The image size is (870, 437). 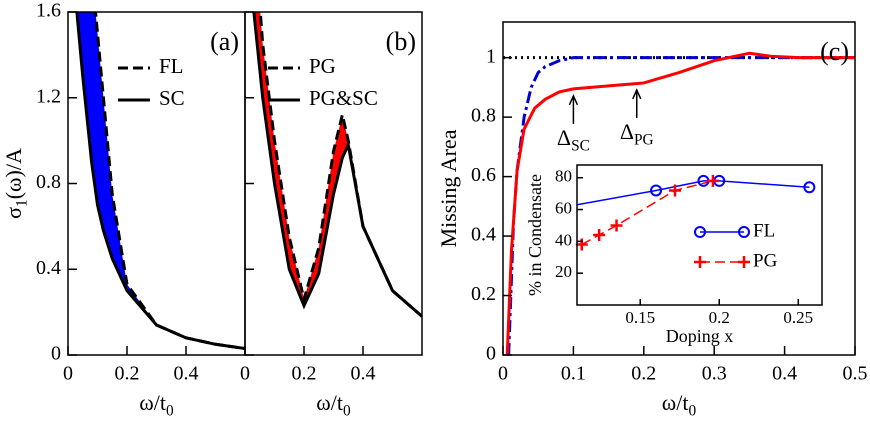 I want to click on y-axis-label-main: % in Condensate, so click(x=535, y=235).